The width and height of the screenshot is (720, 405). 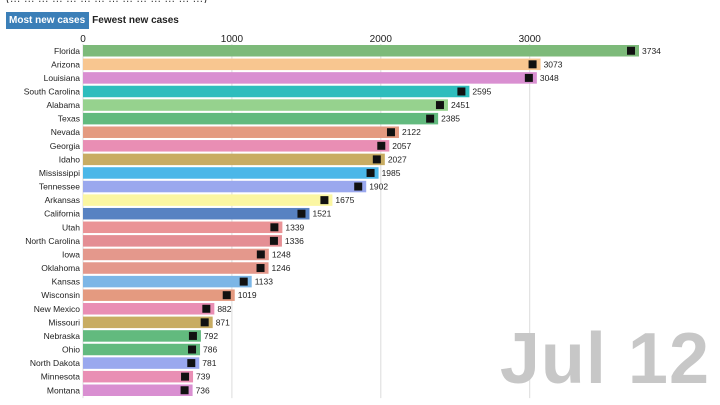 I want to click on category-label: Oklahoma, so click(x=60, y=268).